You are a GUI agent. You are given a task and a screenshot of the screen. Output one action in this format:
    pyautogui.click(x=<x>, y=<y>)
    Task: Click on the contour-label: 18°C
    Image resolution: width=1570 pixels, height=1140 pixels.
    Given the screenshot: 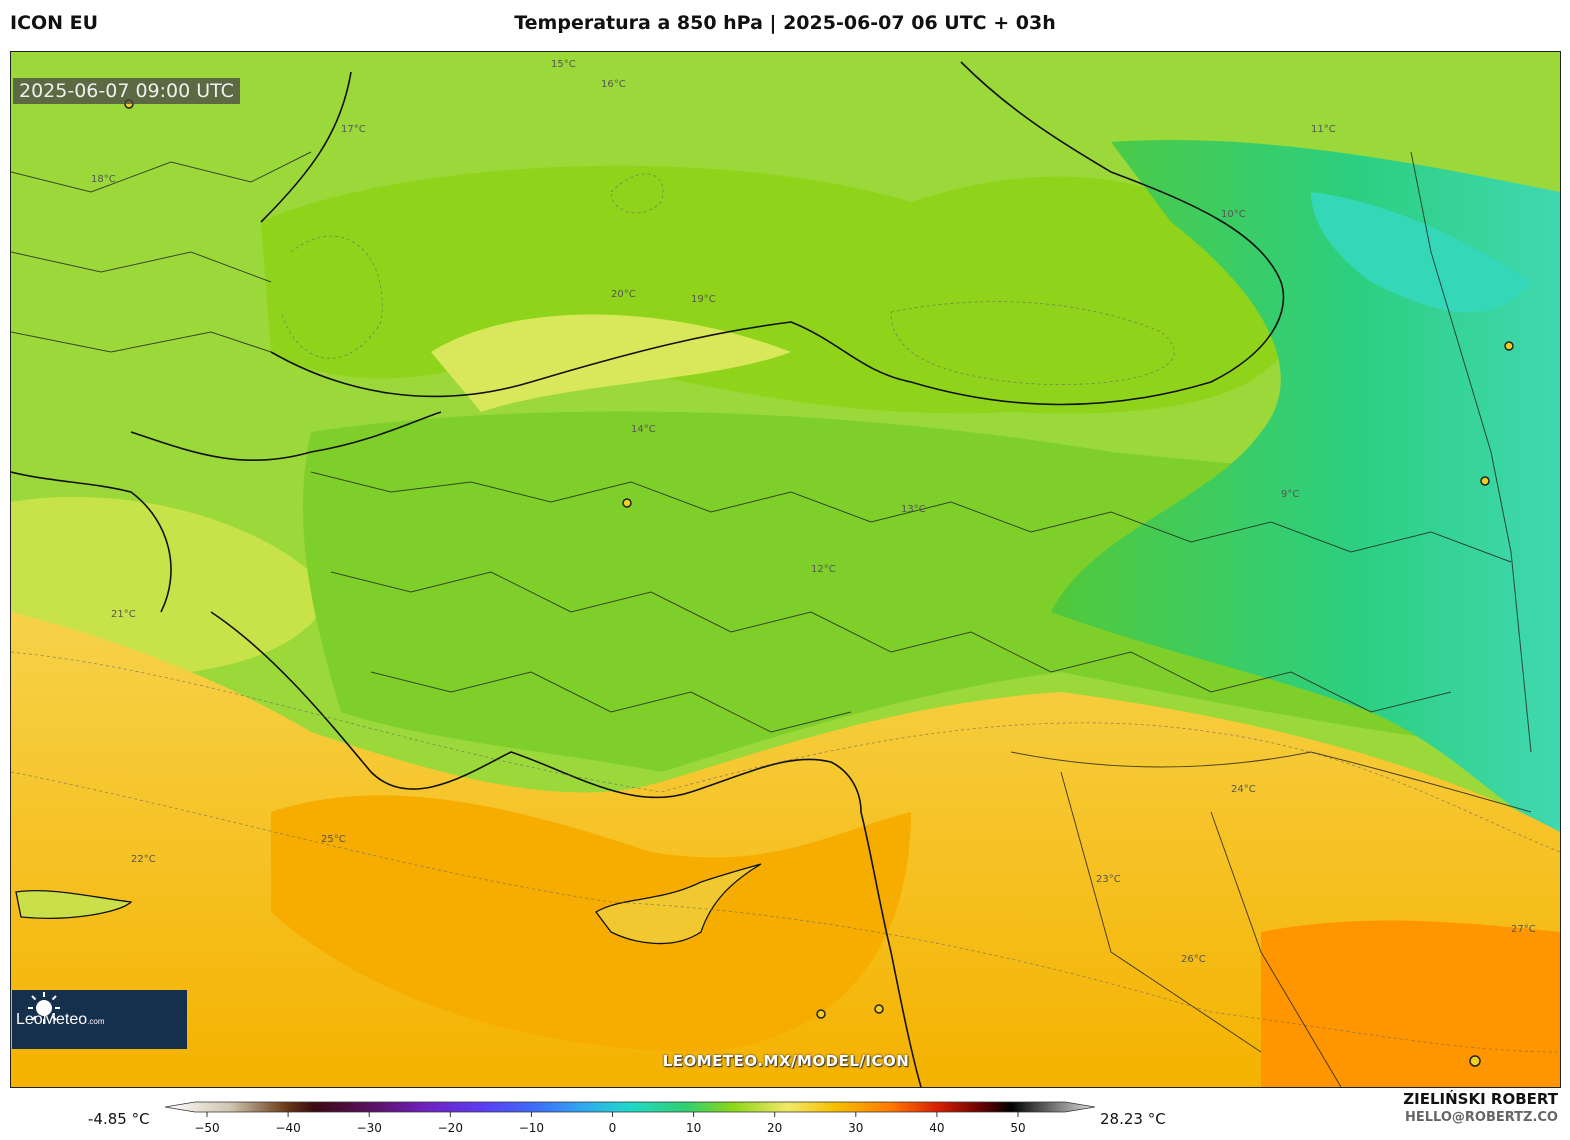 What is the action you would take?
    pyautogui.click(x=103, y=179)
    